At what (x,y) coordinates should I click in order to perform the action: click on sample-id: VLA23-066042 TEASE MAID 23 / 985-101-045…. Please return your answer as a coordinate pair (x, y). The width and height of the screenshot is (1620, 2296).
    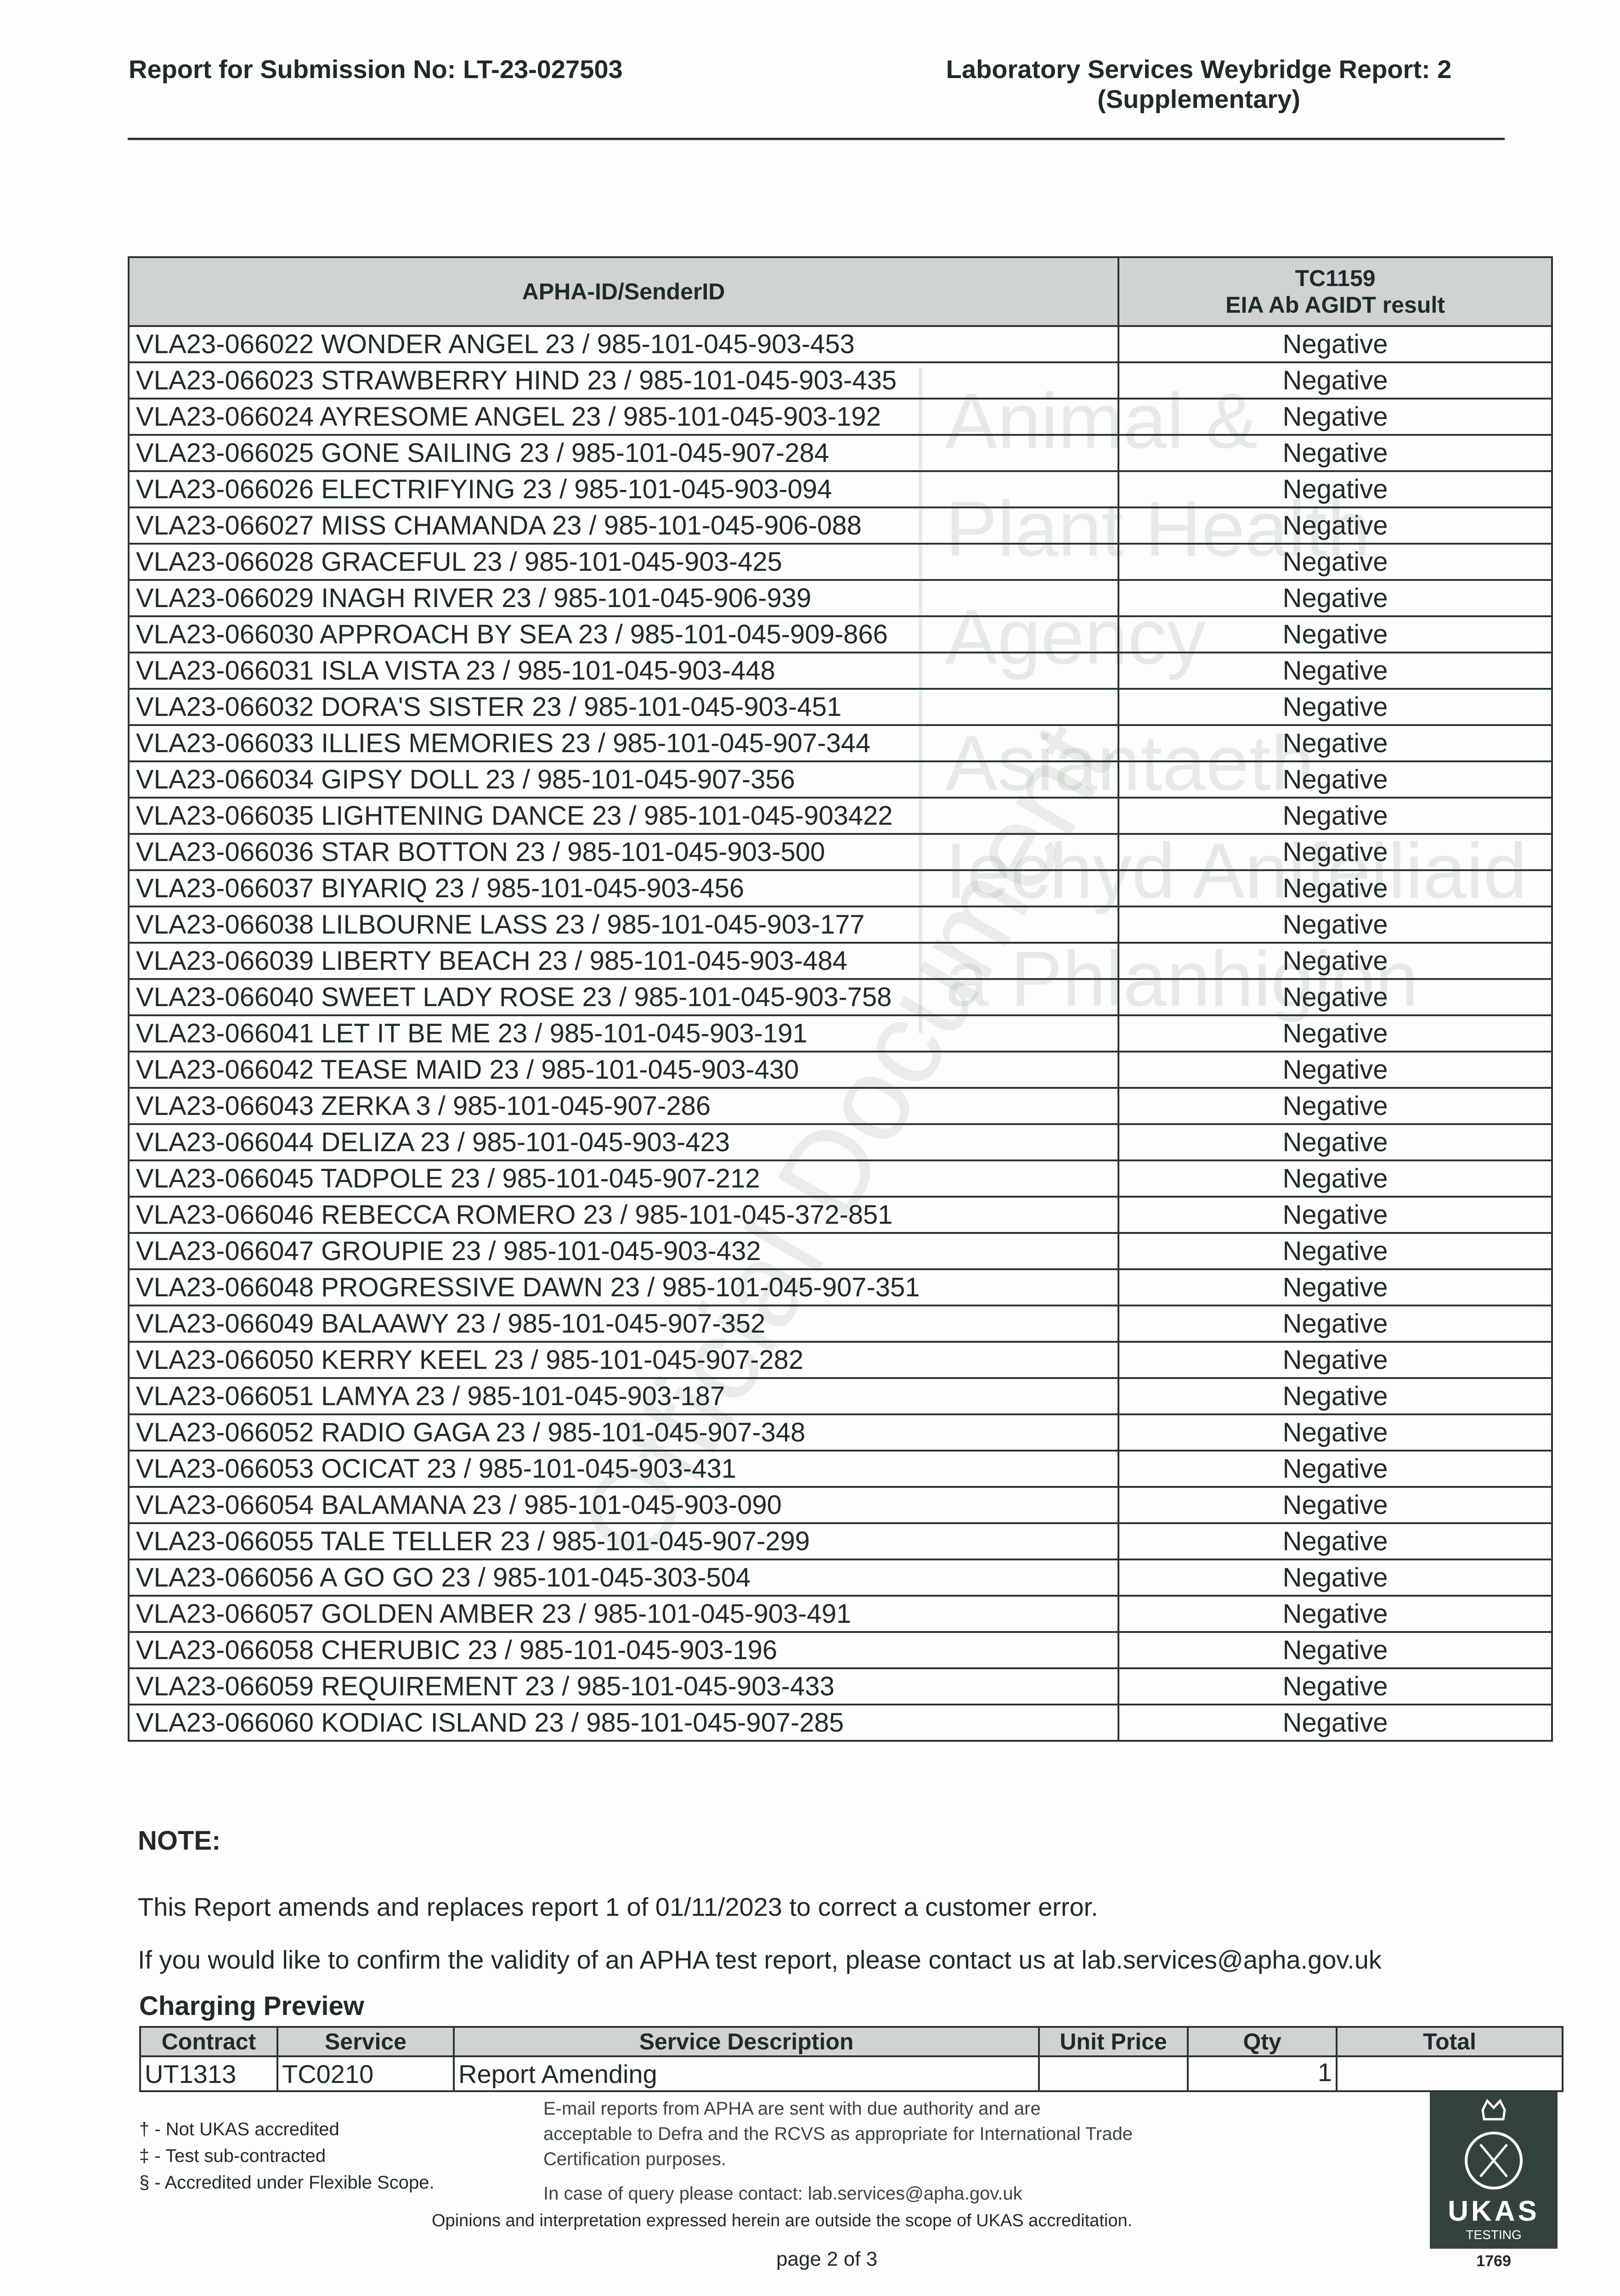
    Looking at the image, I should click on (624, 1070).